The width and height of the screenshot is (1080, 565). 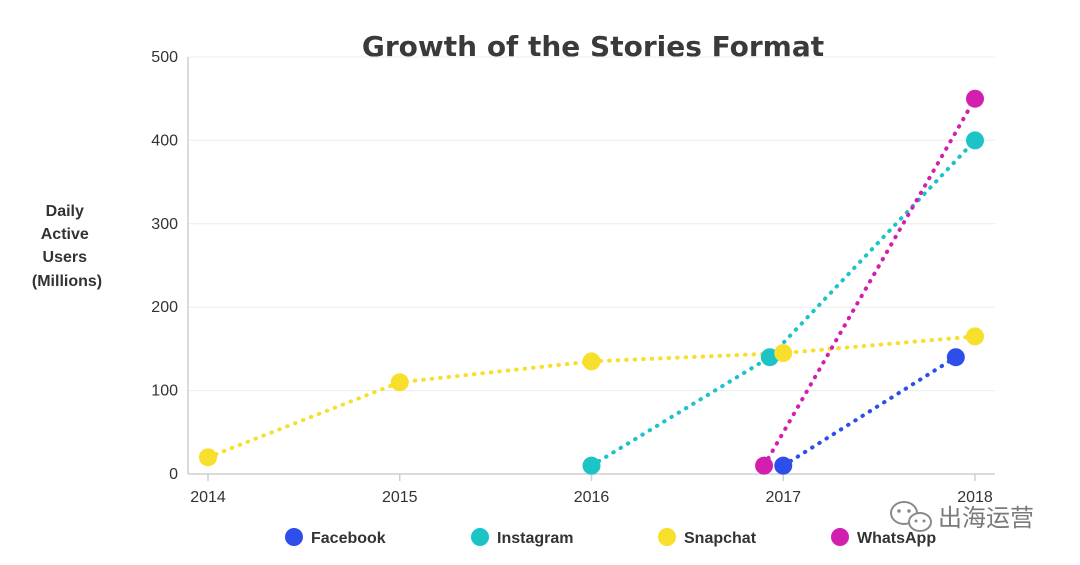 I want to click on legend-label-facebook: Facebook, so click(x=348, y=538).